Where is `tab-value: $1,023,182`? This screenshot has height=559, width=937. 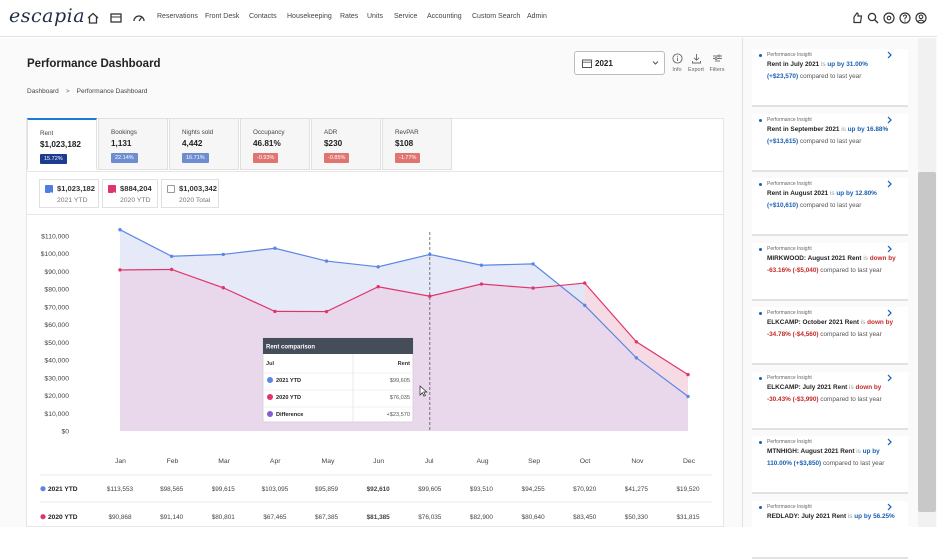
tab-value: $1,023,182 is located at coordinates (60, 144).